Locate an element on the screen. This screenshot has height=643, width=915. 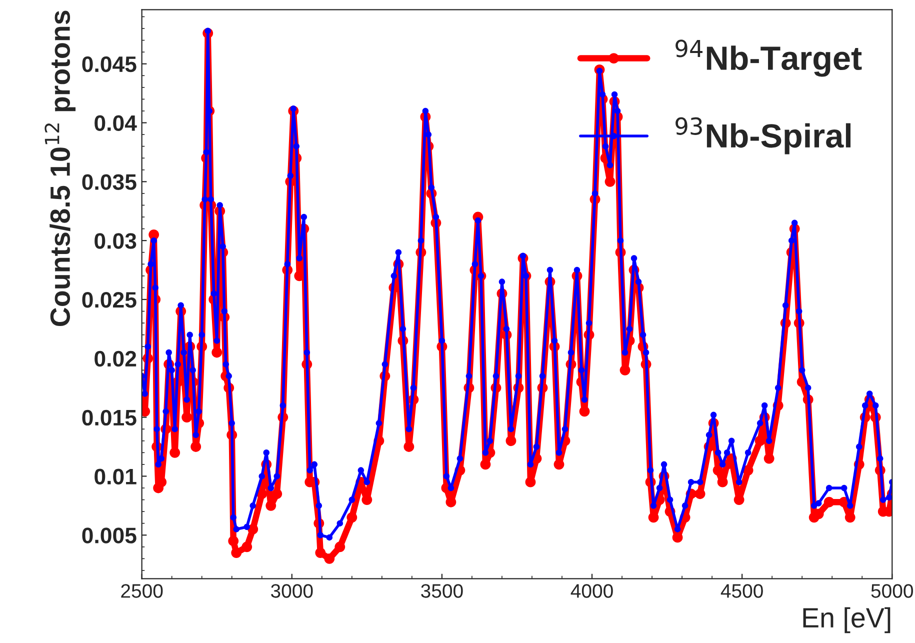
x-tick-label: 3500 is located at coordinates (442, 591).